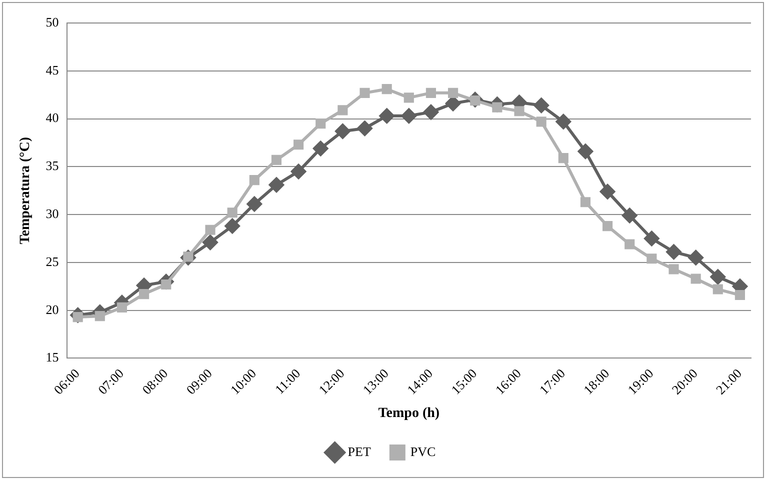 The image size is (767, 481). Describe the element at coordinates (52, 22) in the screenshot. I see `y-tick-label: 50` at that location.